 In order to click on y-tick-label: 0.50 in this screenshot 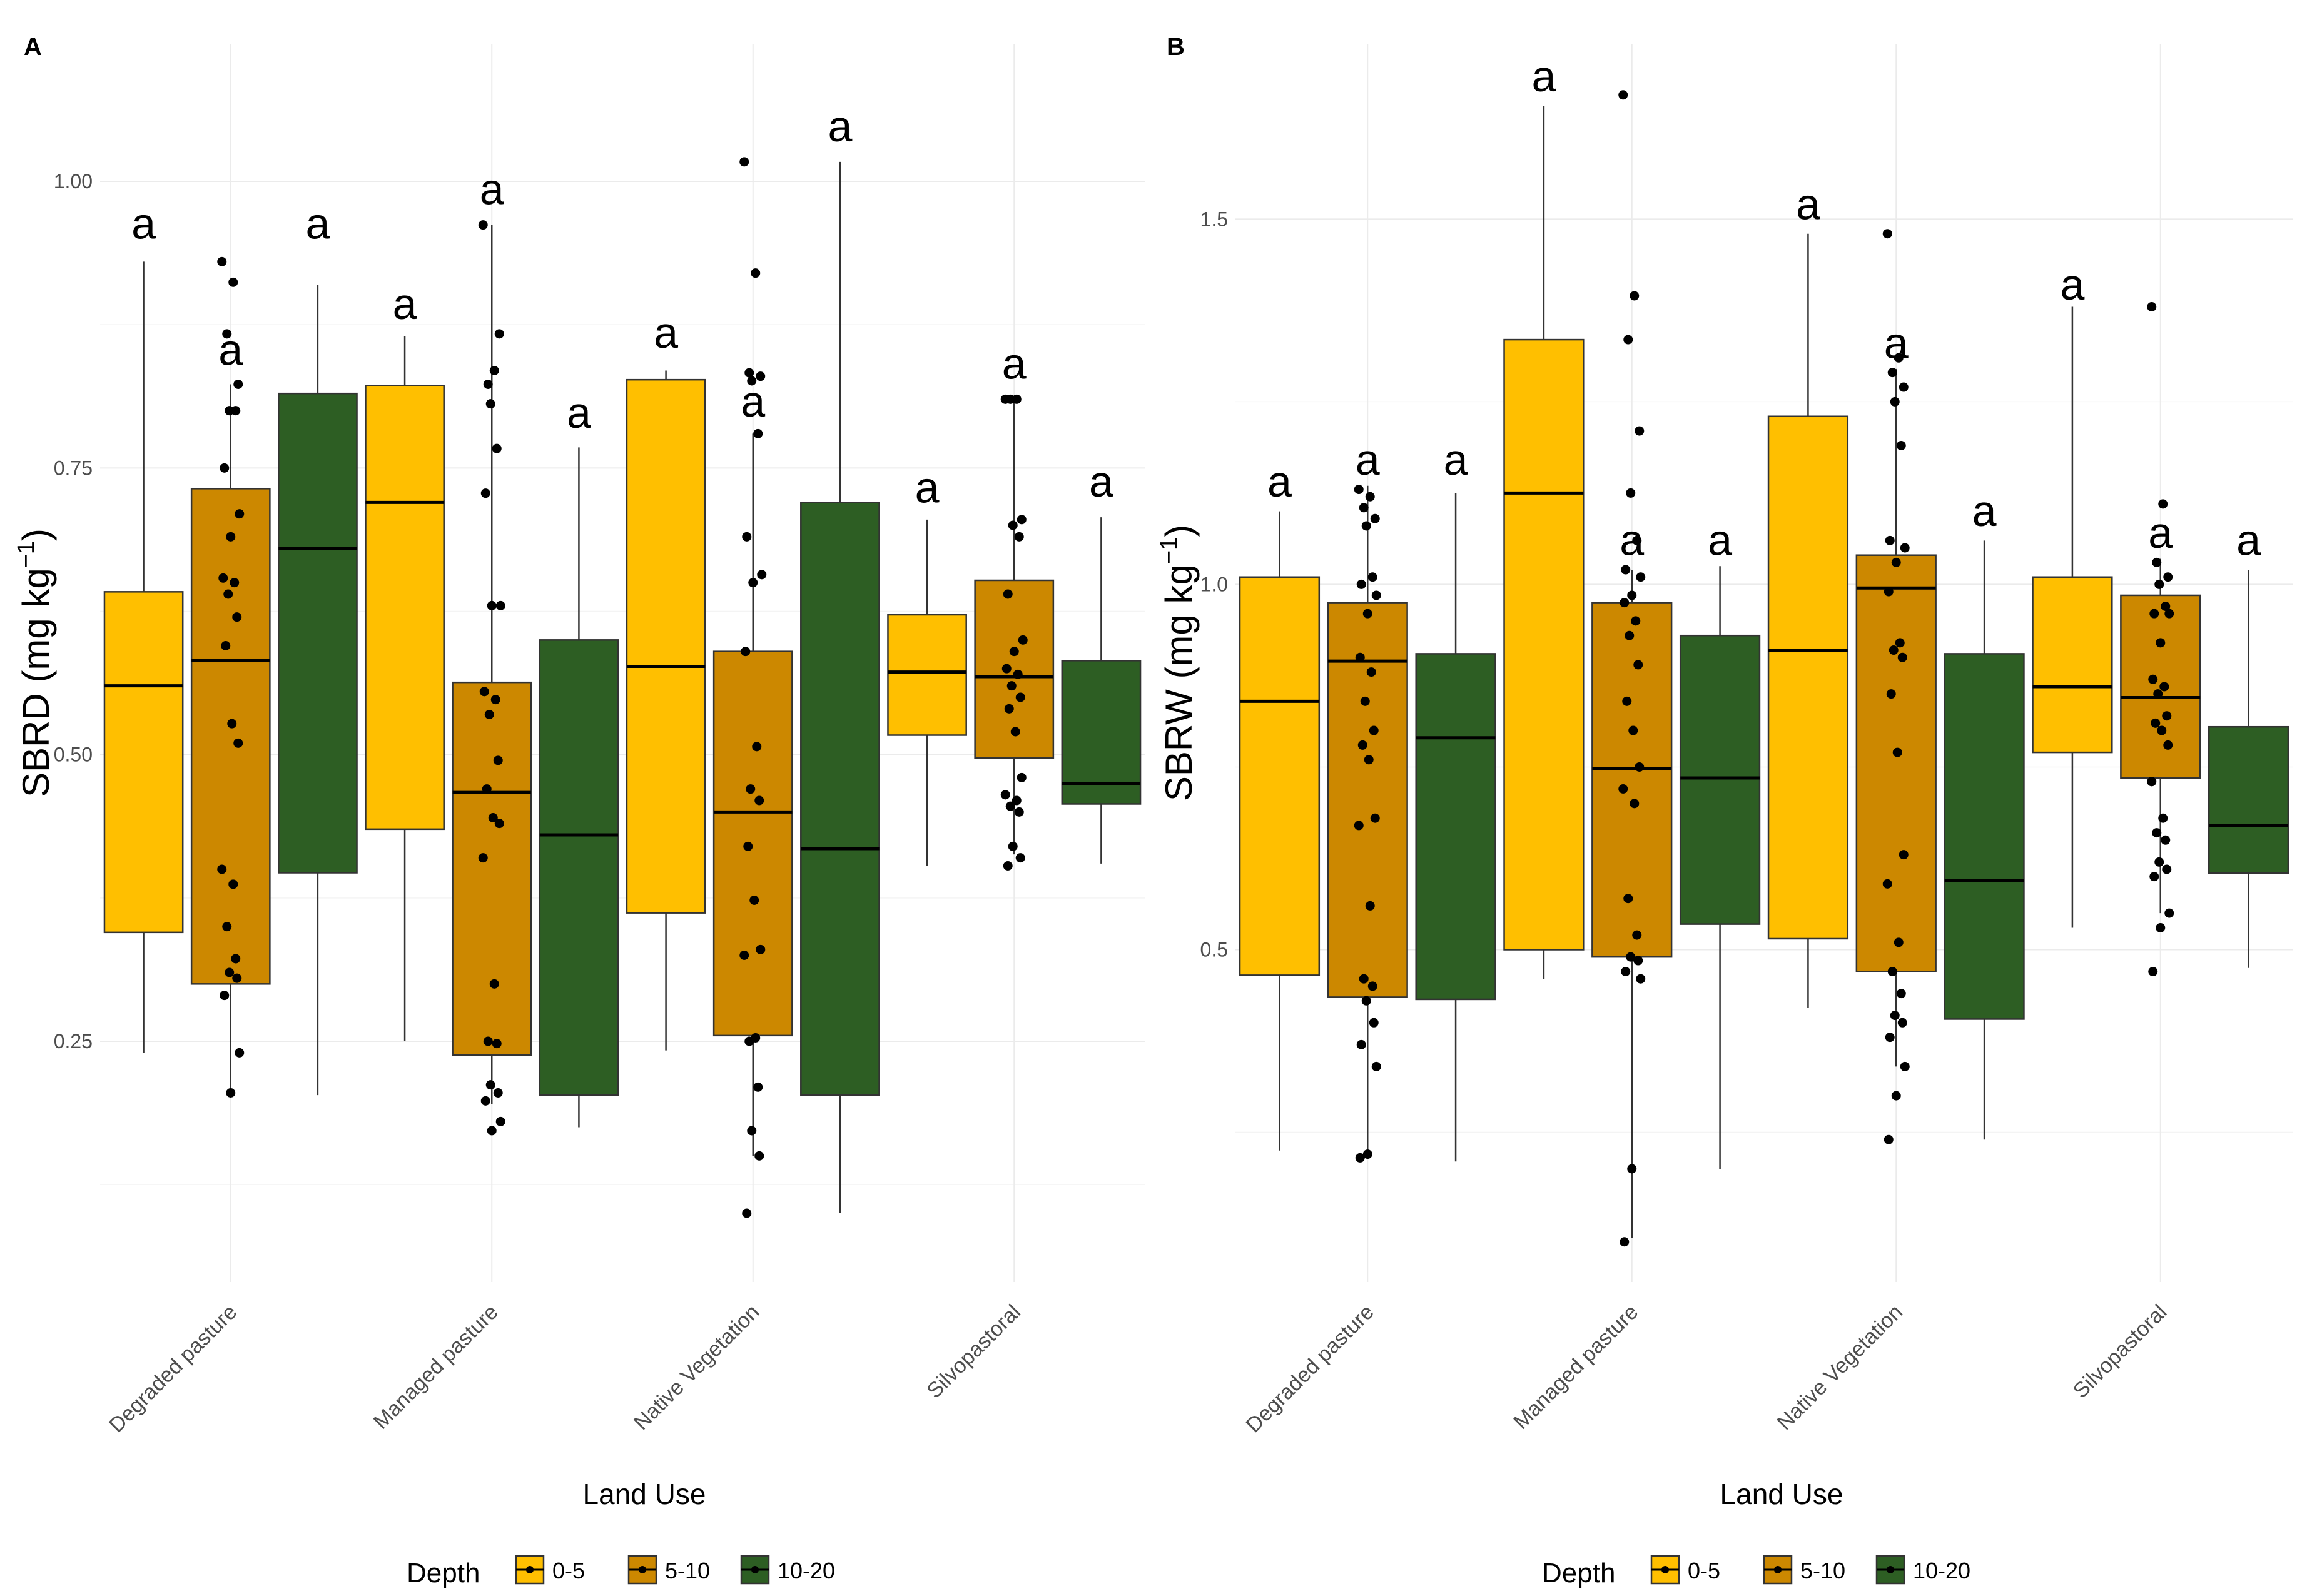, I will do `click(73, 755)`.